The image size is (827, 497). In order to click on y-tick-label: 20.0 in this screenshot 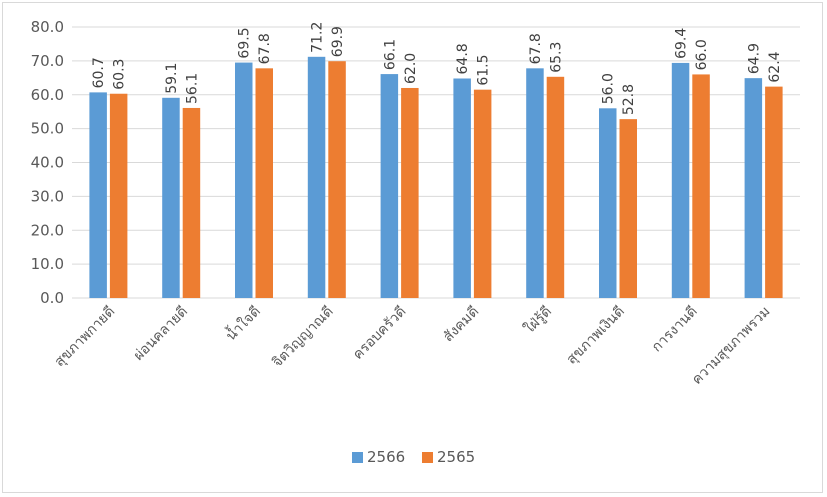, I will do `click(47, 230)`.